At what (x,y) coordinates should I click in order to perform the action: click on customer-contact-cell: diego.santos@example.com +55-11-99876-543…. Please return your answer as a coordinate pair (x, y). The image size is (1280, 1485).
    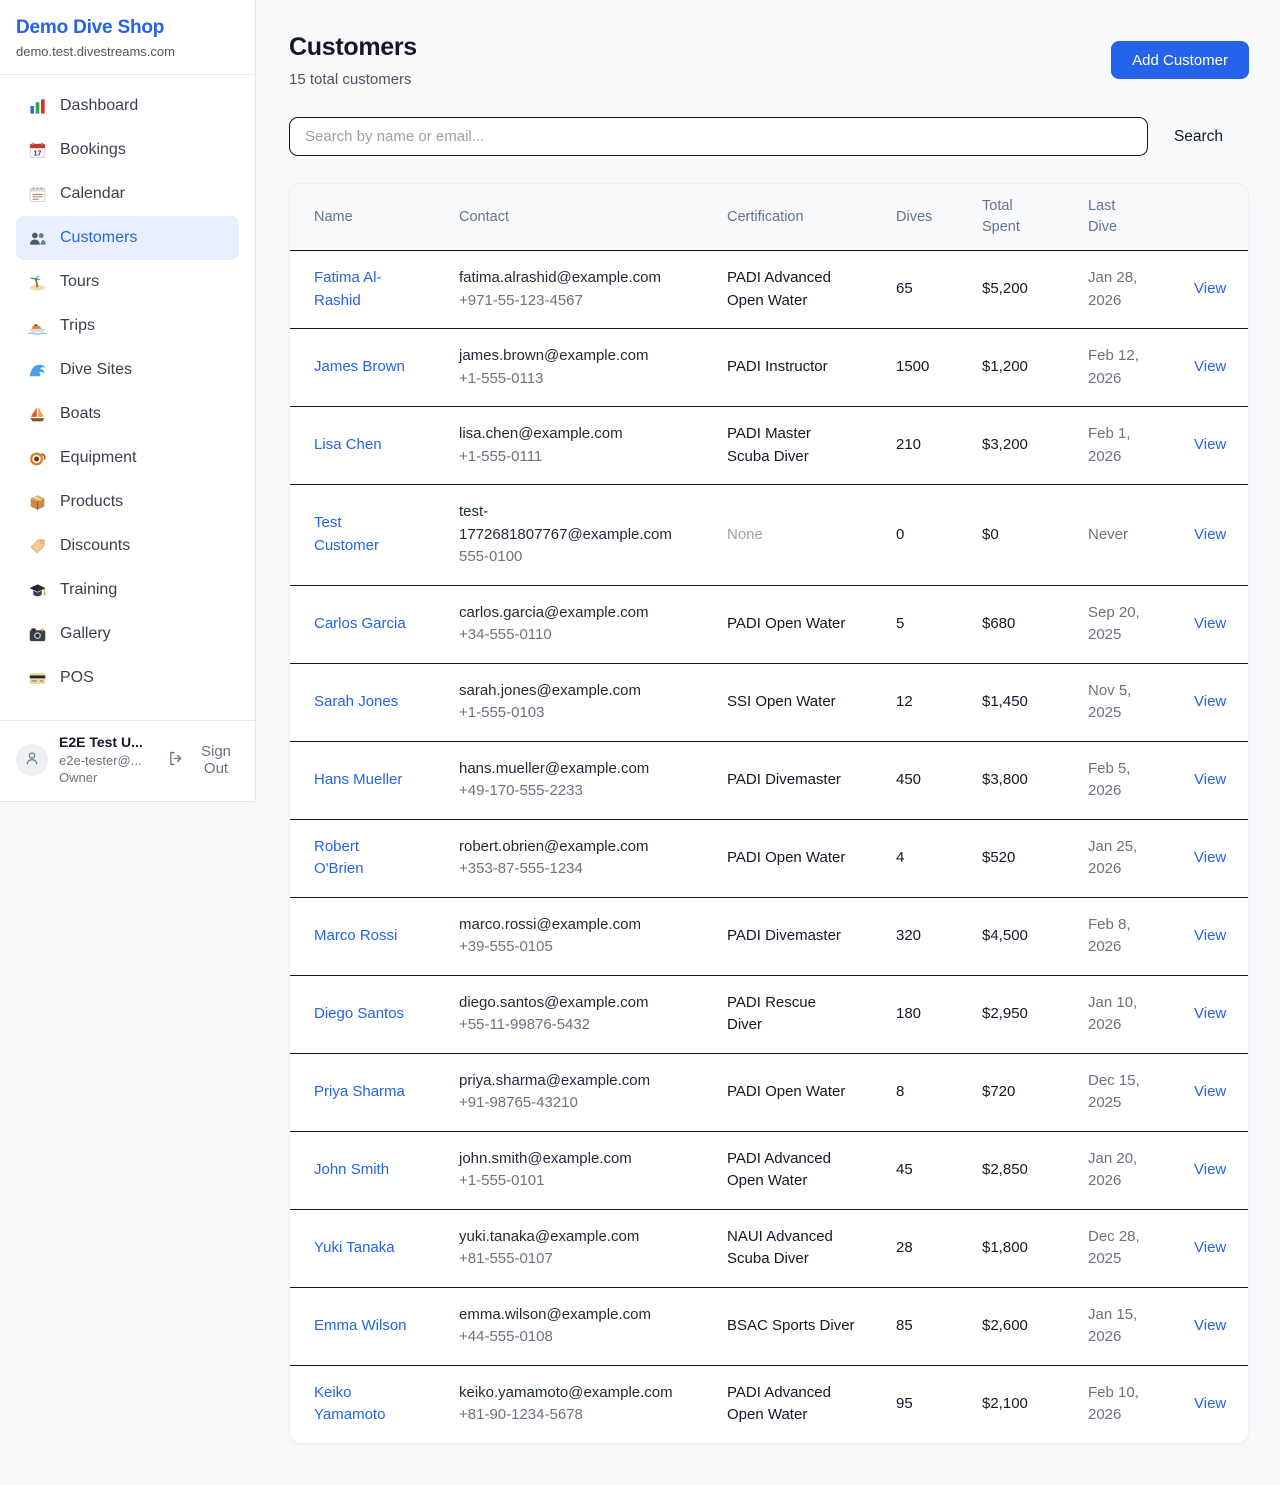
    Looking at the image, I should click on (575, 1014).